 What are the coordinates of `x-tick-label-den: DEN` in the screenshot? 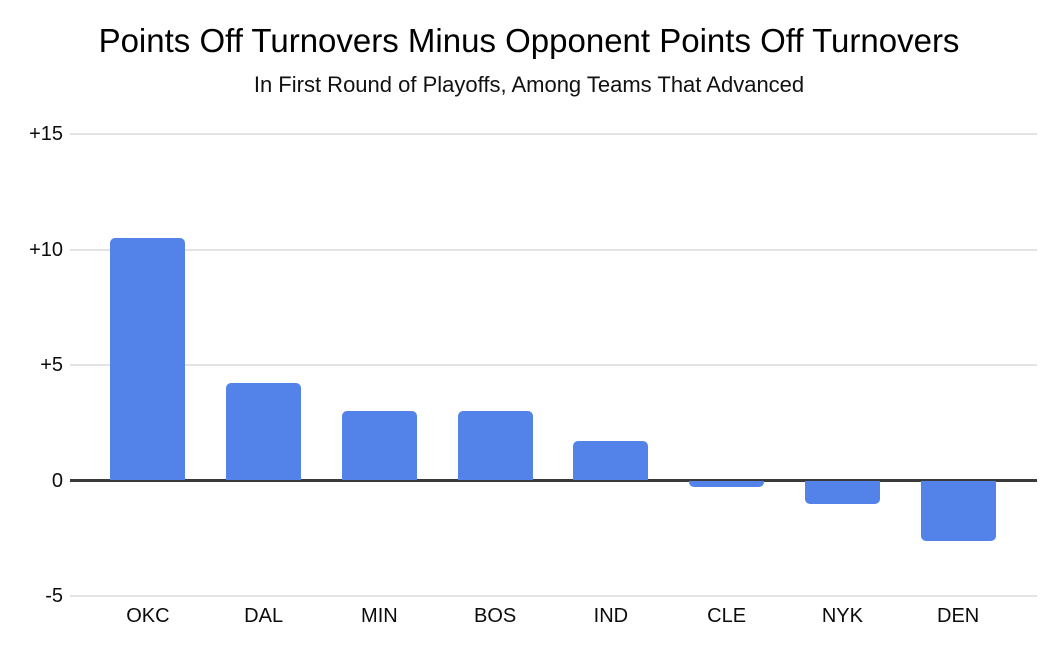 It's located at (958, 616).